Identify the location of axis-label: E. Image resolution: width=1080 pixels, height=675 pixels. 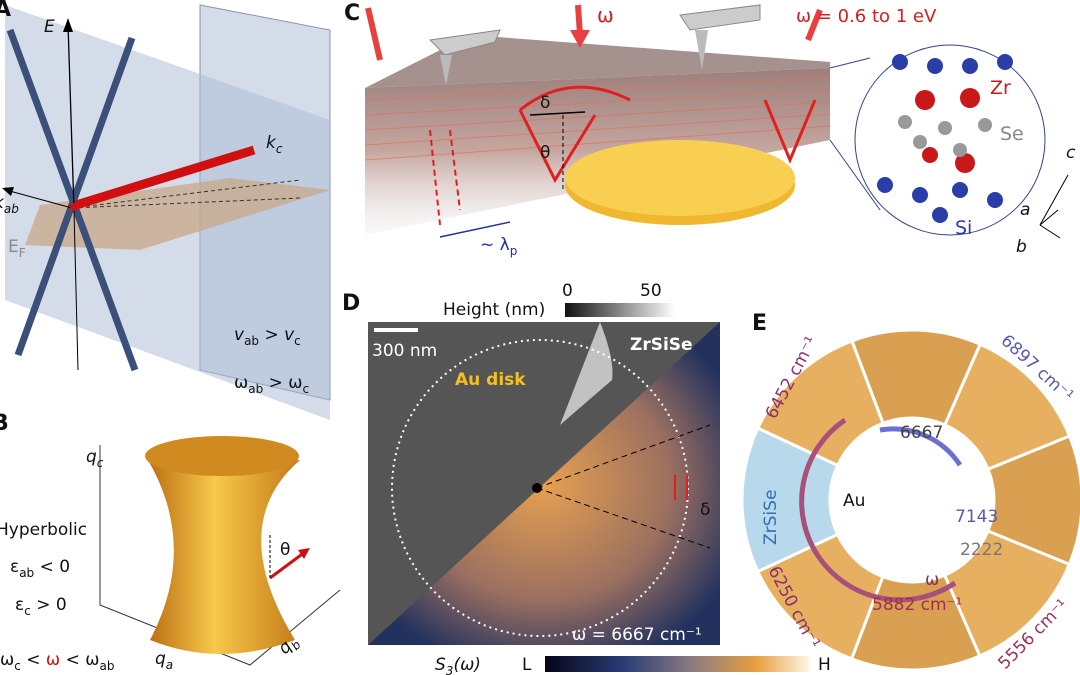
(49, 27).